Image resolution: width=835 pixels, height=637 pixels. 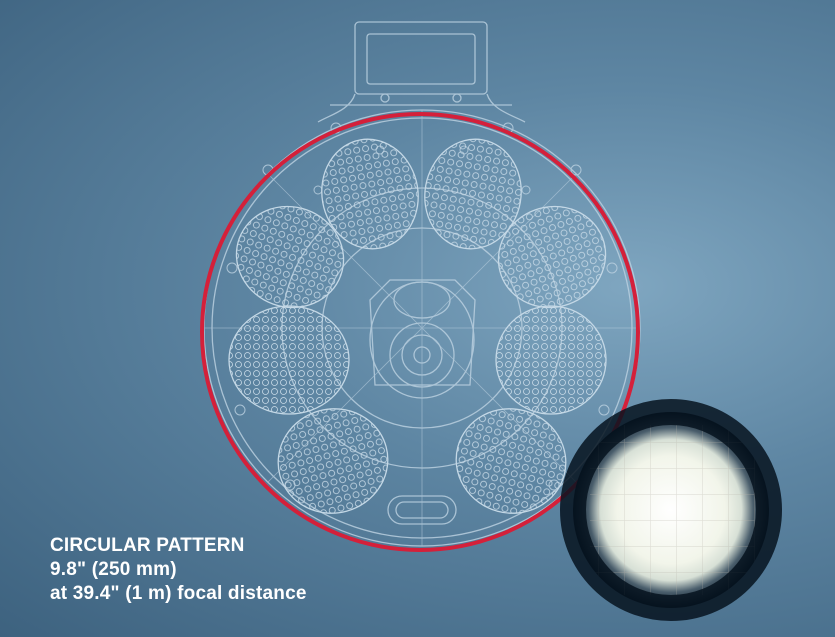 What do you see at coordinates (113, 569) in the screenshot?
I see `caption-size: 9.8" (250 mm)` at bounding box center [113, 569].